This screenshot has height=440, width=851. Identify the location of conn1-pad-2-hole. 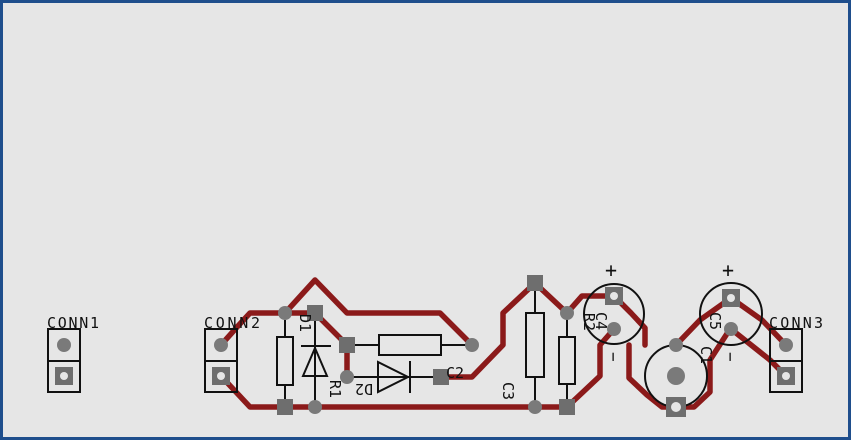
(64, 376).